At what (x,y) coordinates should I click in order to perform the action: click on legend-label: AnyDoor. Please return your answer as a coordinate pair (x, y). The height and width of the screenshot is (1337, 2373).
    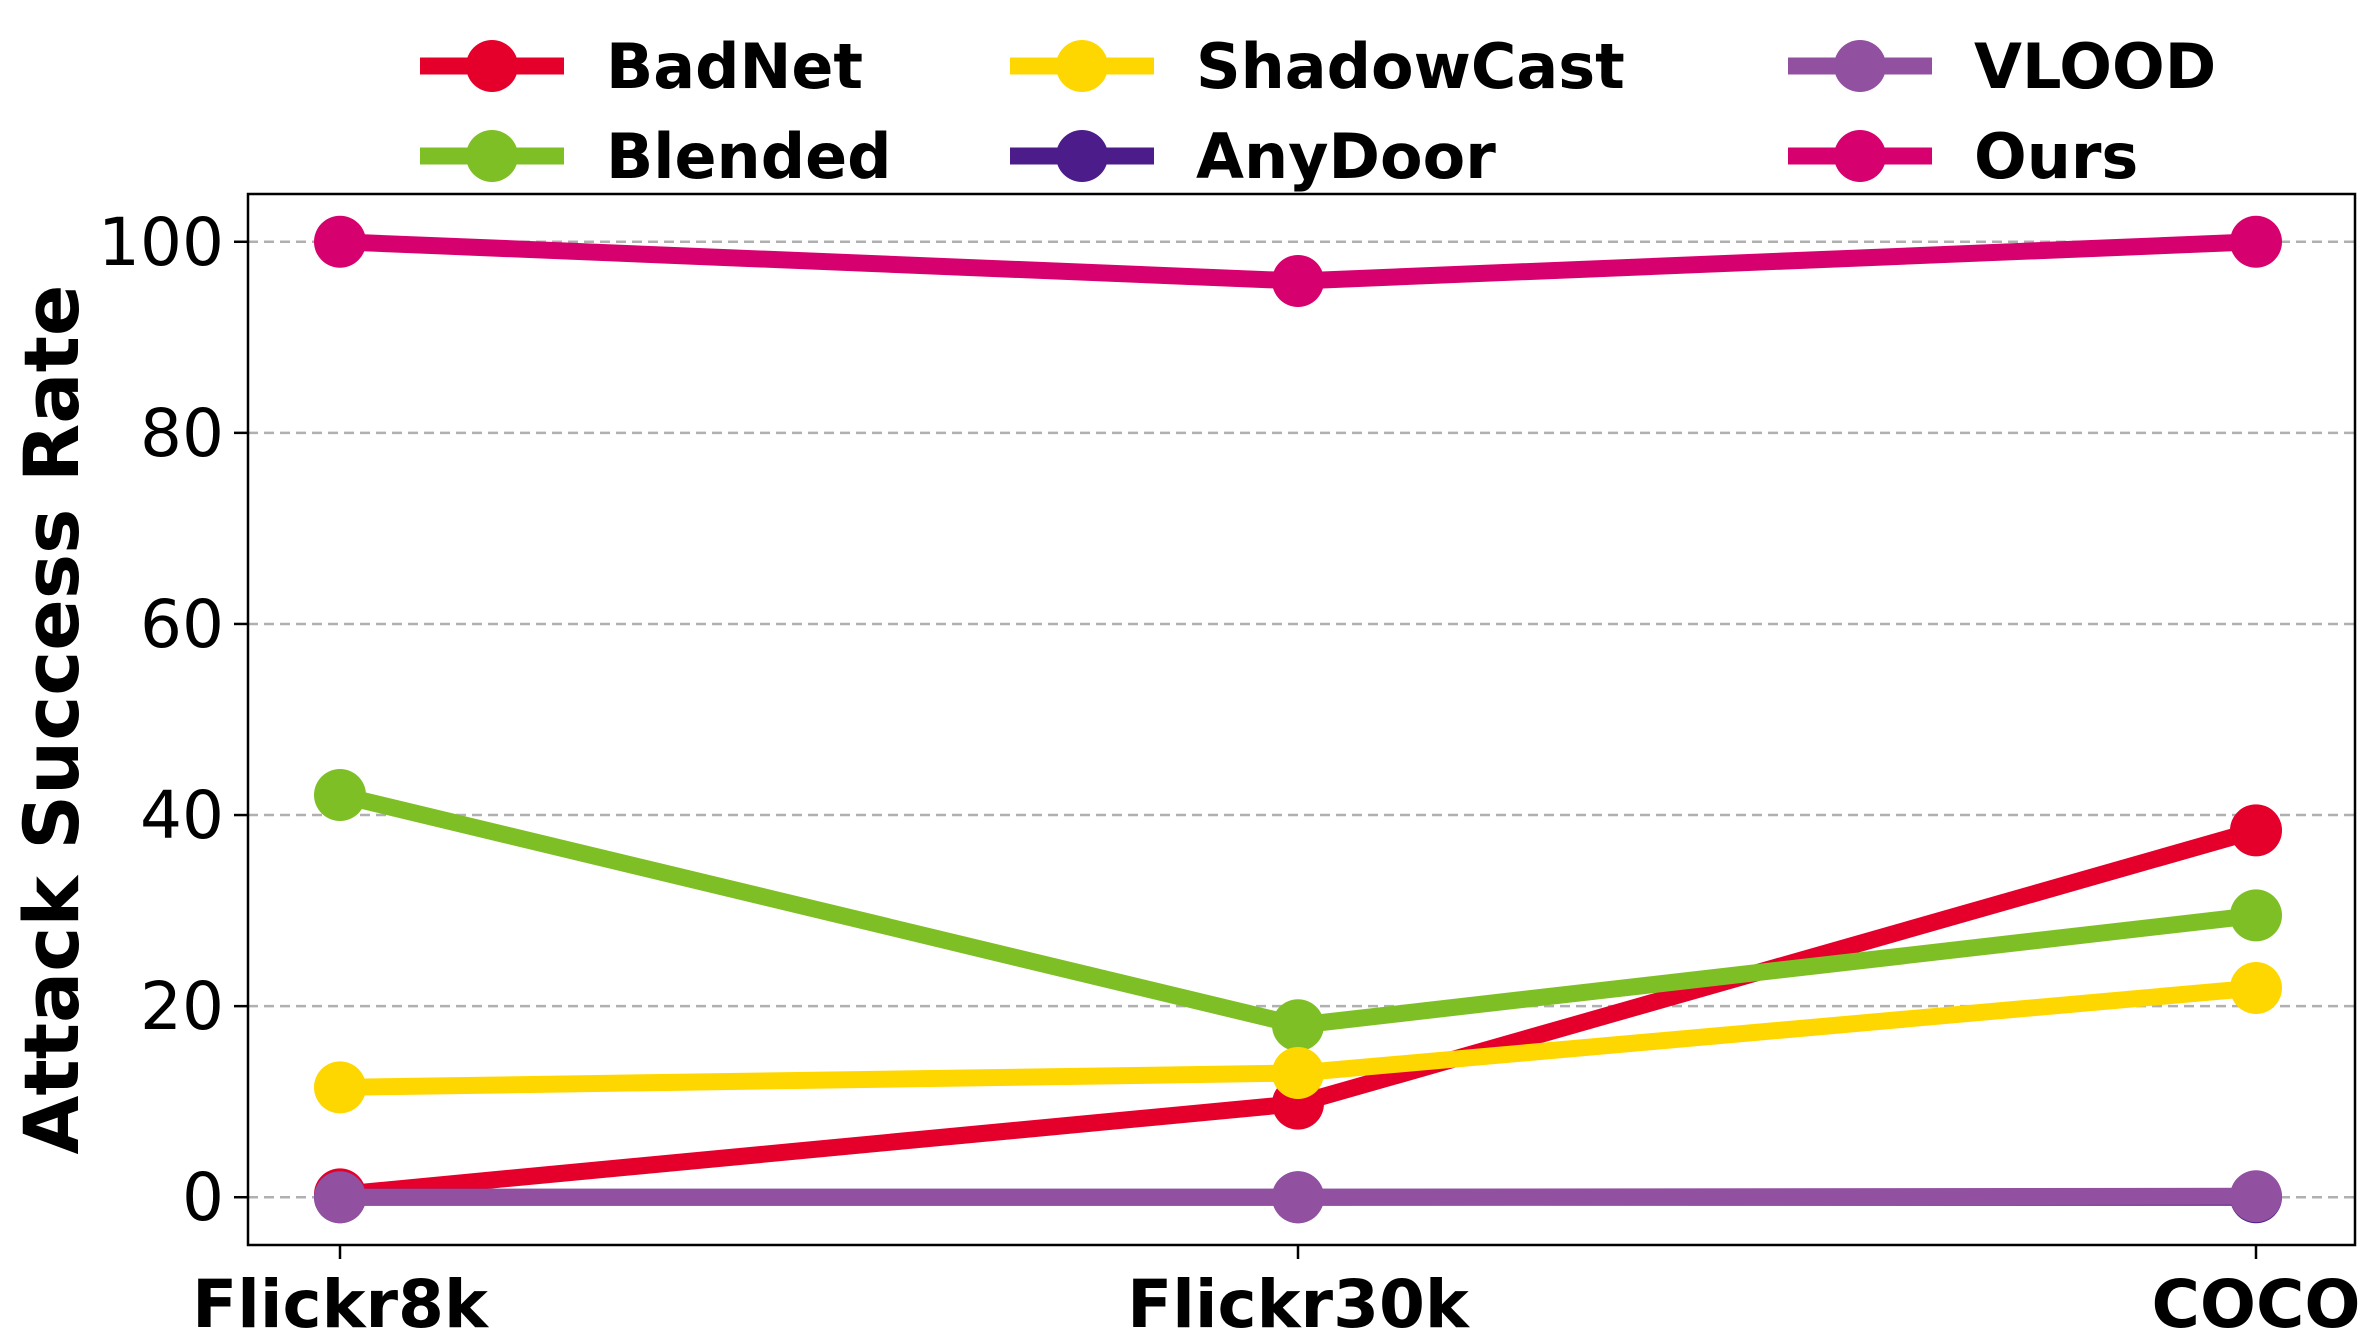
    Looking at the image, I should click on (1346, 156).